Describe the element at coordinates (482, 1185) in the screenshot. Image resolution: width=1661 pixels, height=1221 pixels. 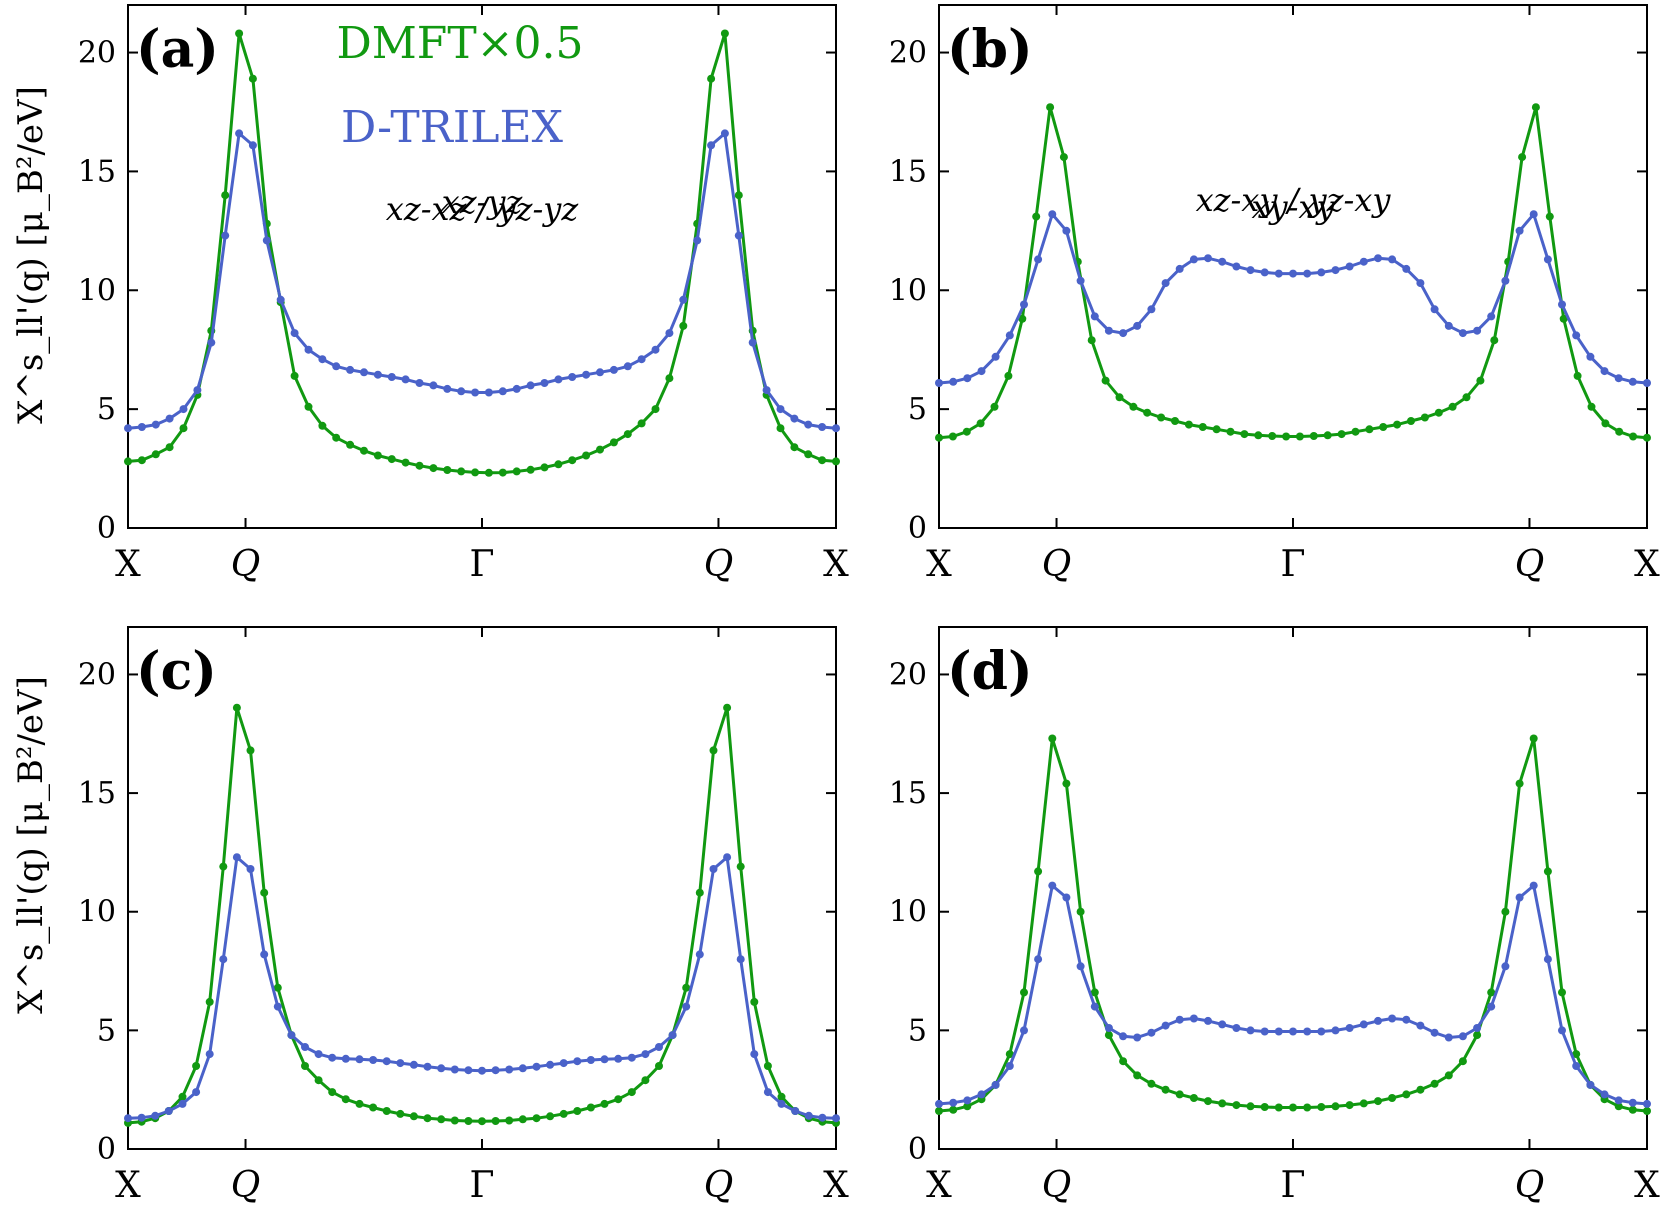
I see `x-tick-label: Γ` at that location.